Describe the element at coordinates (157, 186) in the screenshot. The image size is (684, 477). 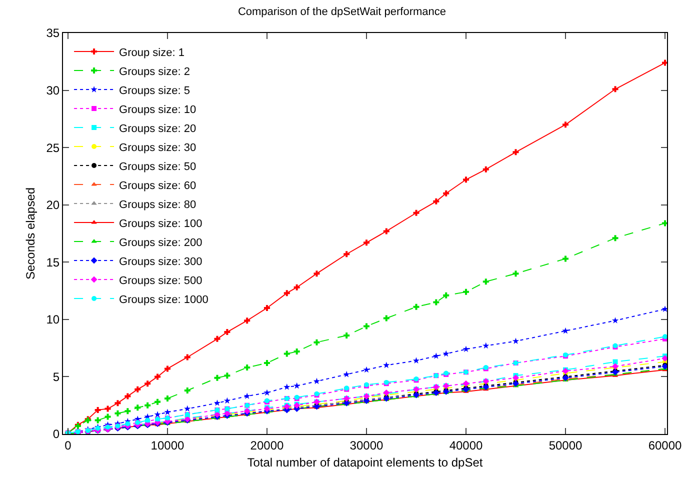
I see `legend-label: Groups size: 60` at that location.